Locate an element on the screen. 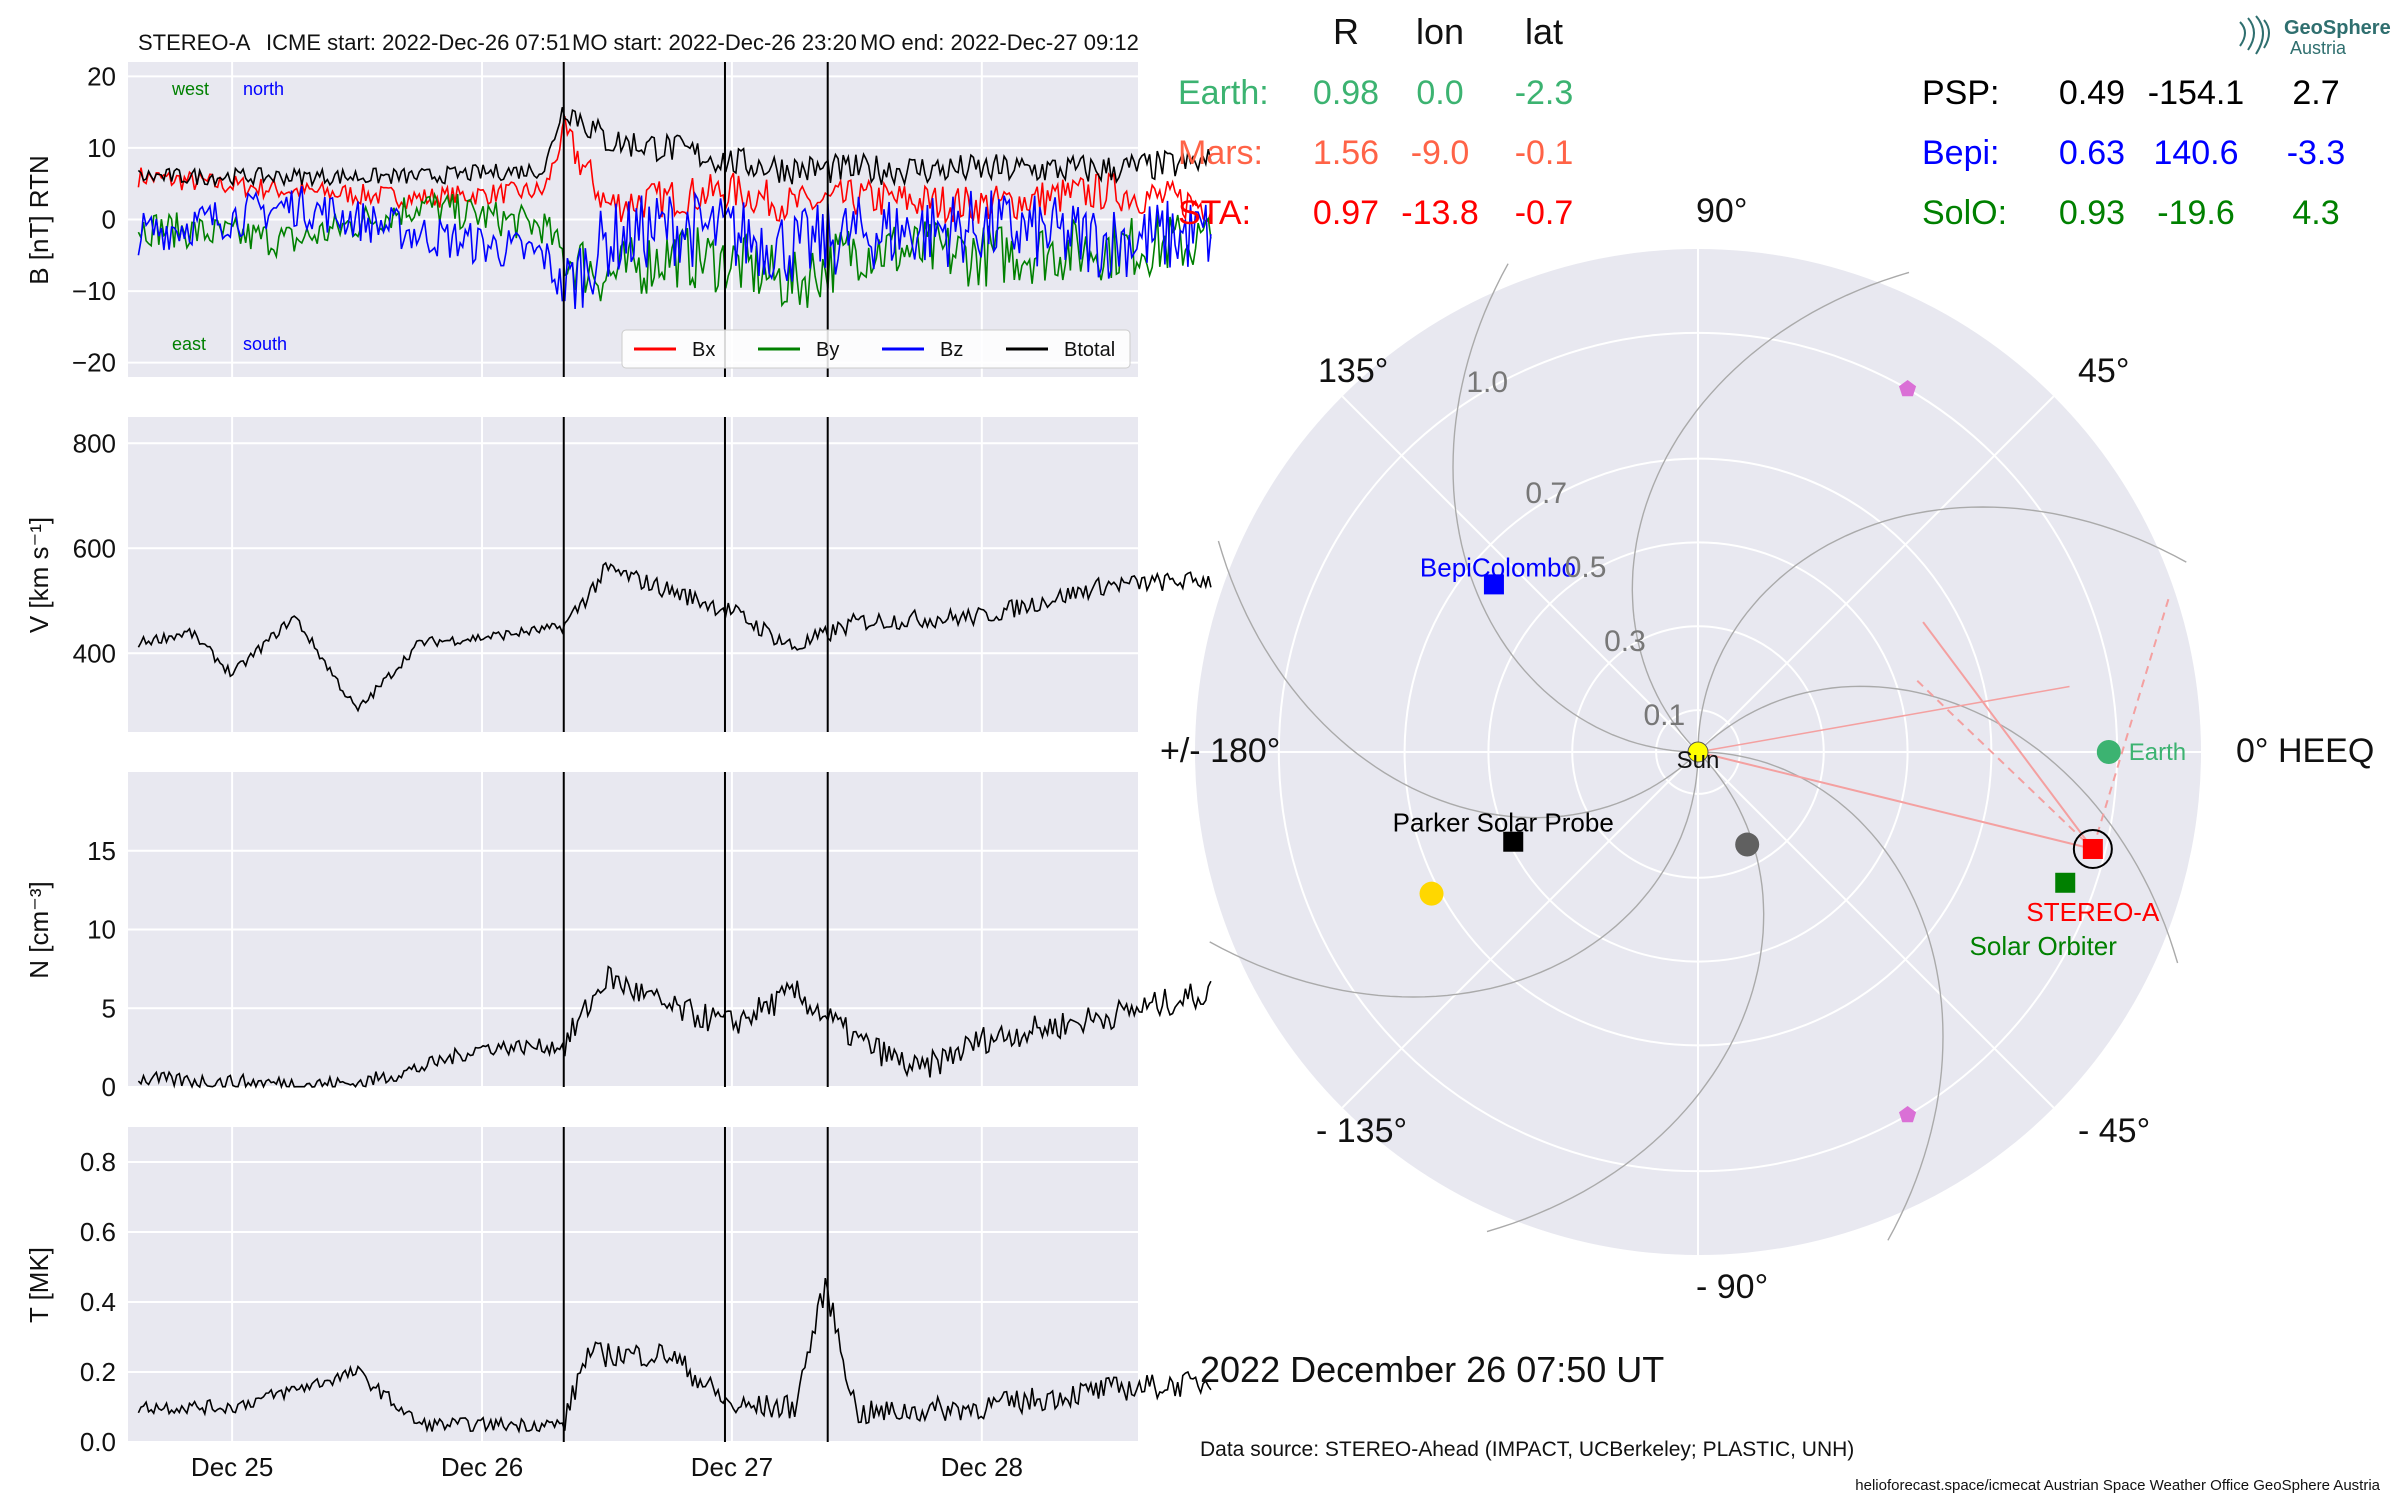 This screenshot has width=2400, height=1500. col-header-lon: lon is located at coordinates (1440, 31).